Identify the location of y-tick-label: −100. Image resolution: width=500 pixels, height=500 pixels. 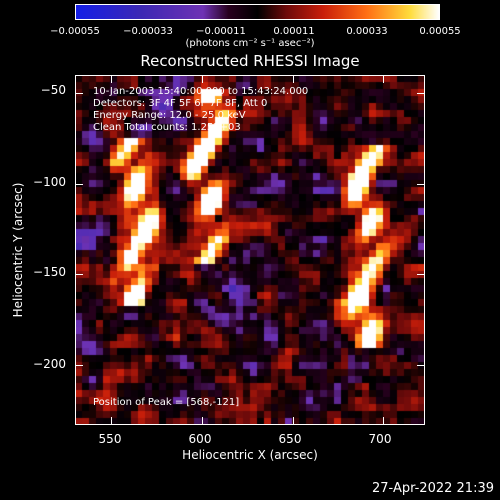
(49, 182).